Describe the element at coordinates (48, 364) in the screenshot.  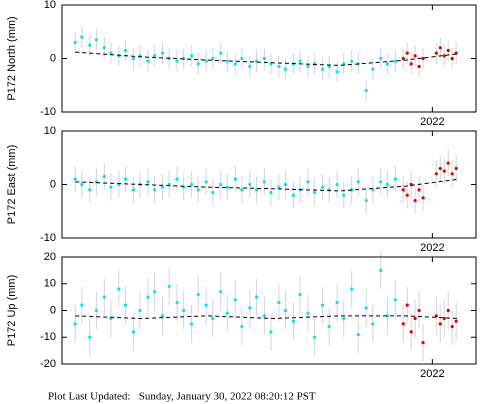
I see `y-tick-label: -20` at that location.